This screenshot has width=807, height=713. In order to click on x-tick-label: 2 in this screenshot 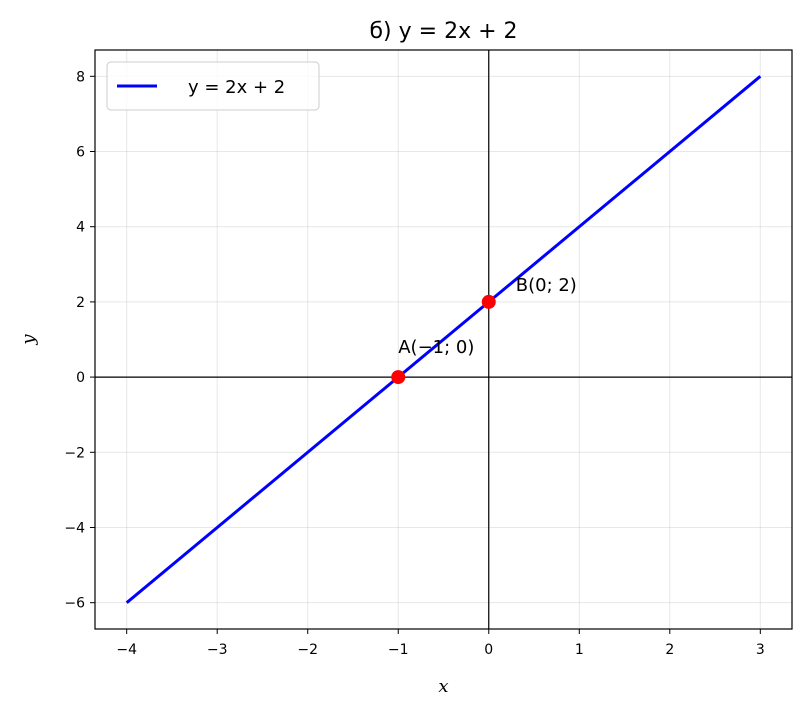, I will do `click(669, 650)`.